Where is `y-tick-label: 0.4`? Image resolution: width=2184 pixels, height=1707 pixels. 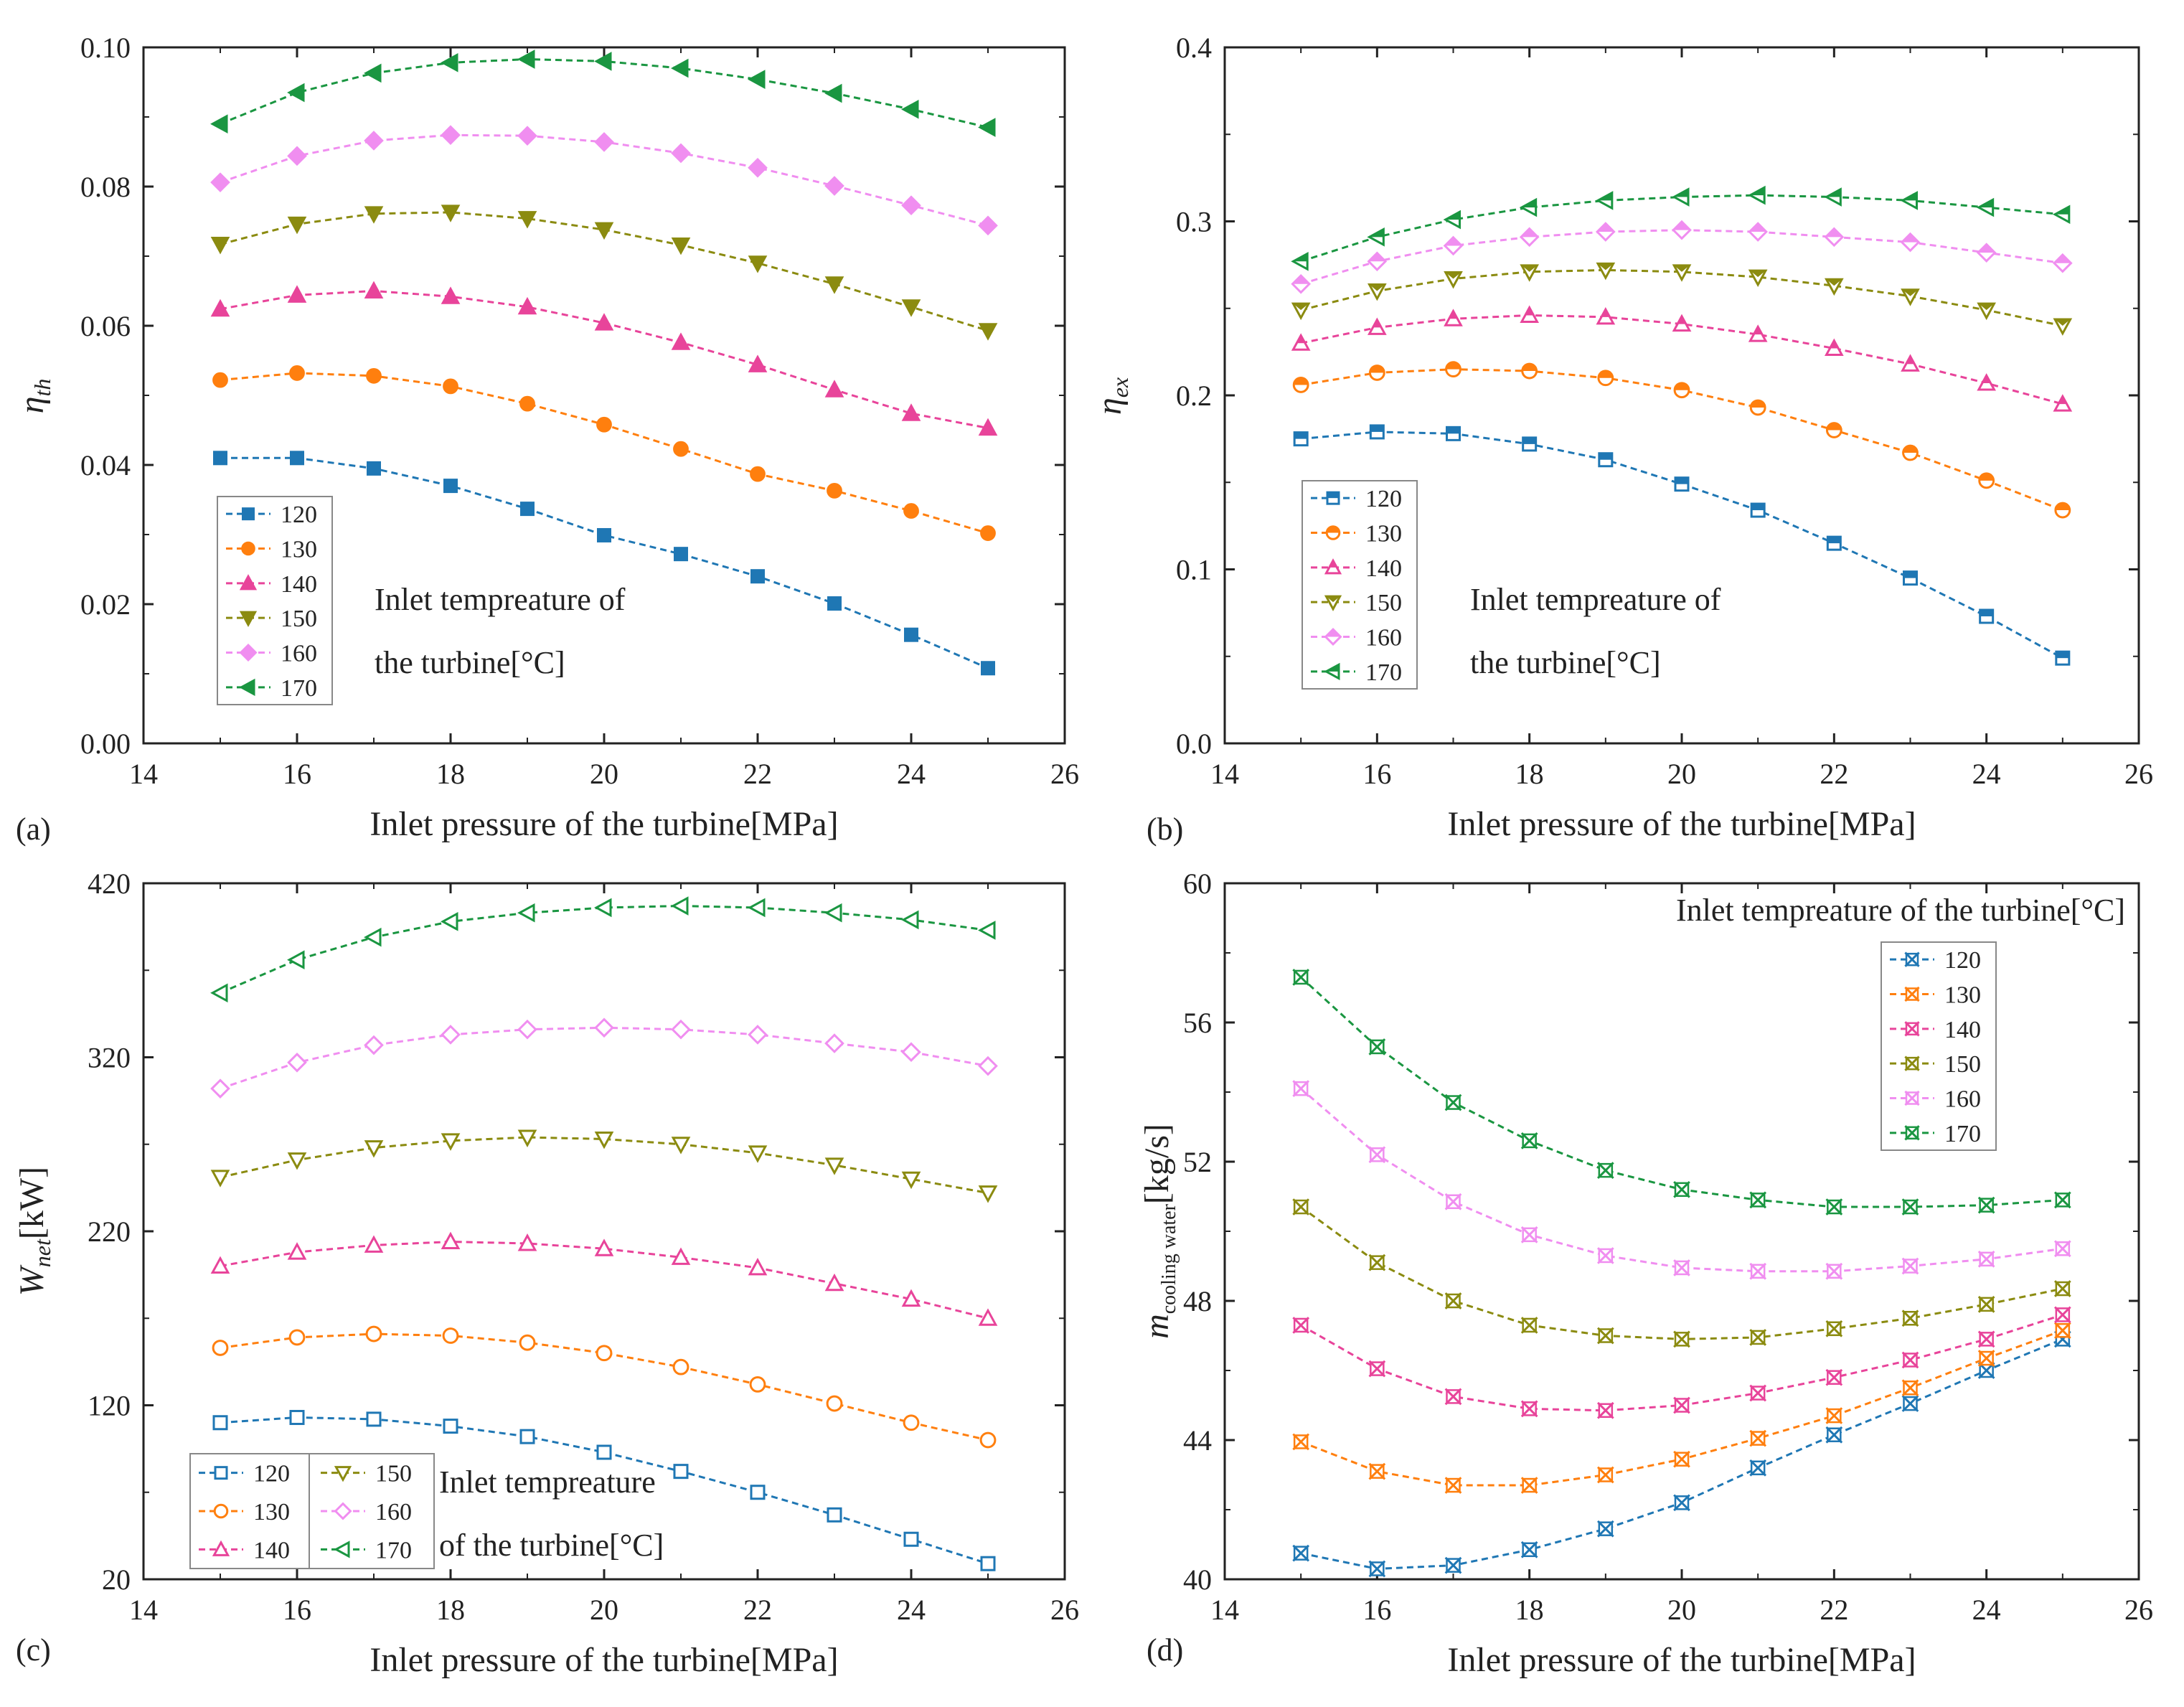 y-tick-label: 0.4 is located at coordinates (1194, 48).